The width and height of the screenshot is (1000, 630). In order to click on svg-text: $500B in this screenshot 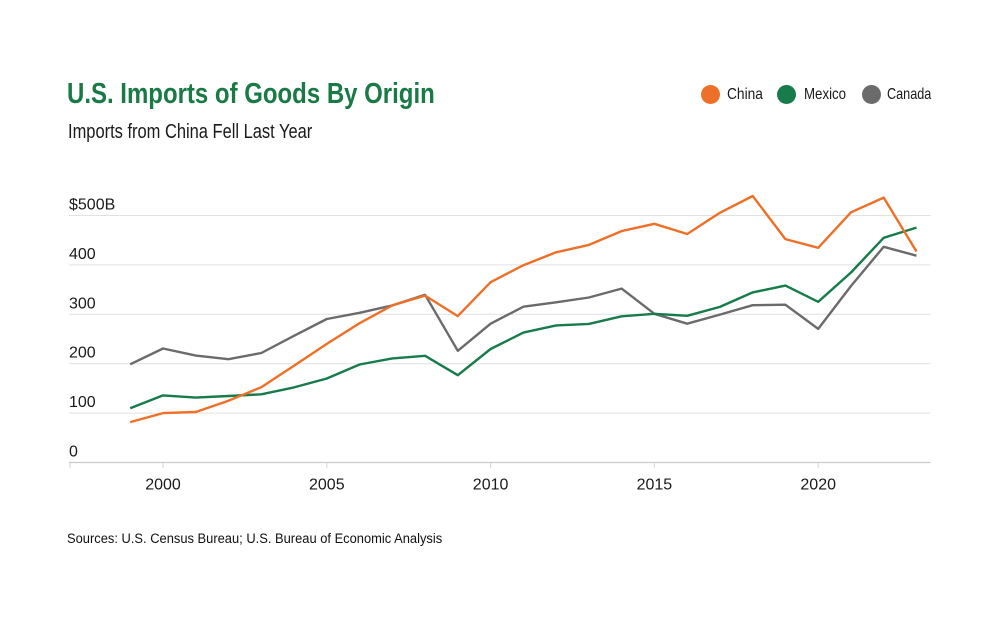, I will do `click(92, 205)`.